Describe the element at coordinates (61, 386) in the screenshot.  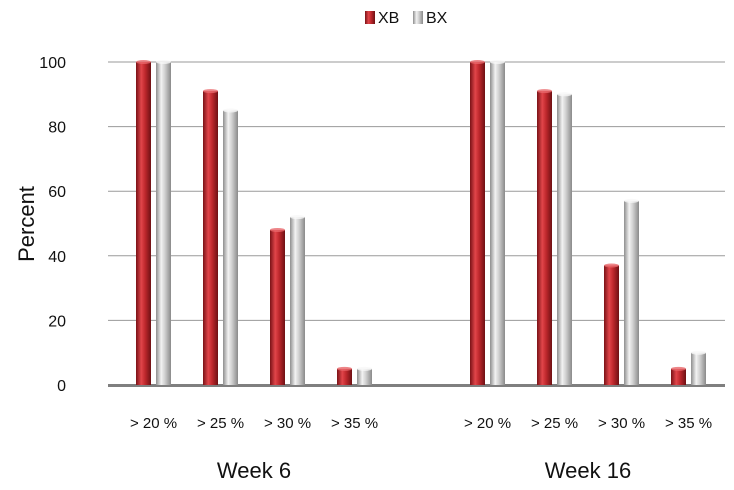
I see `y-tick-label: 0` at that location.